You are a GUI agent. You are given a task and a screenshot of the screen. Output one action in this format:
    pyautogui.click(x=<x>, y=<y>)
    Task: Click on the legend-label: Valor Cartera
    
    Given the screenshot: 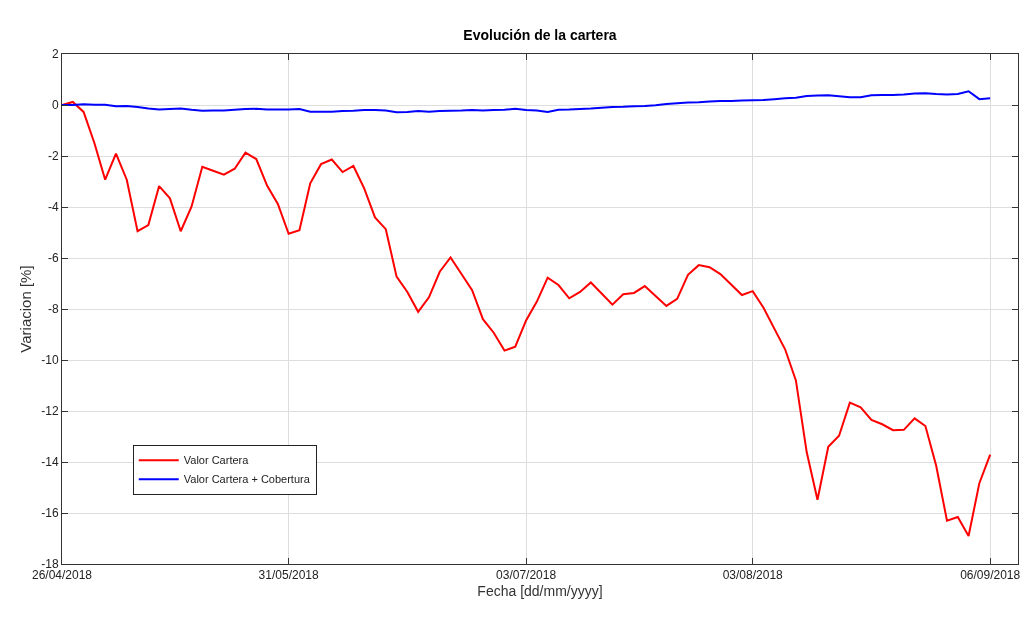 What is the action you would take?
    pyautogui.click(x=216, y=460)
    